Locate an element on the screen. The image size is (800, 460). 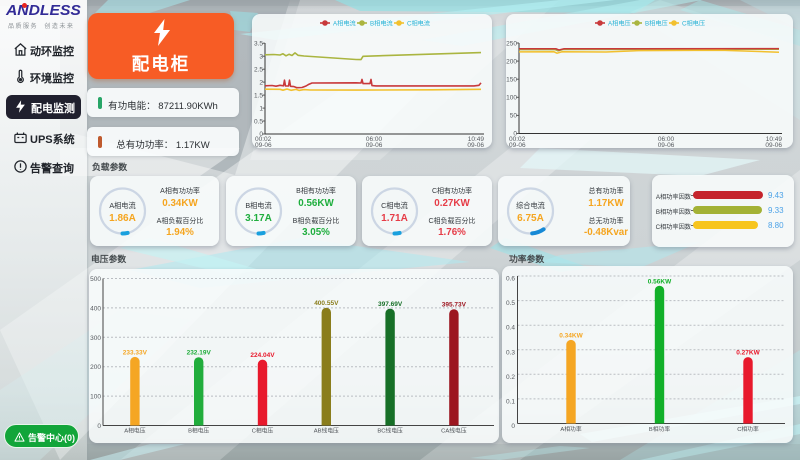
svg-text: 397.69V is located at coordinates (390, 304).